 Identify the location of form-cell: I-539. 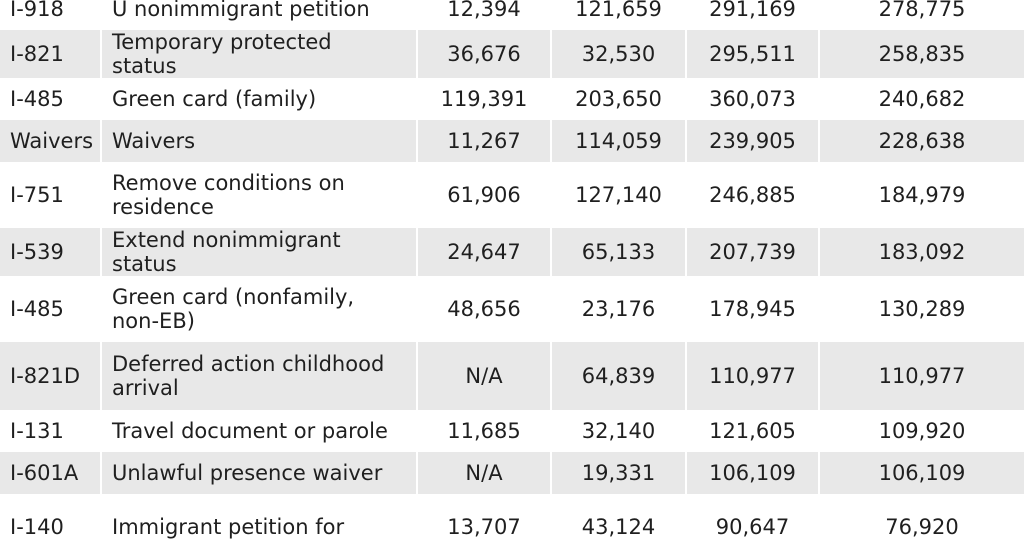
(51, 252).